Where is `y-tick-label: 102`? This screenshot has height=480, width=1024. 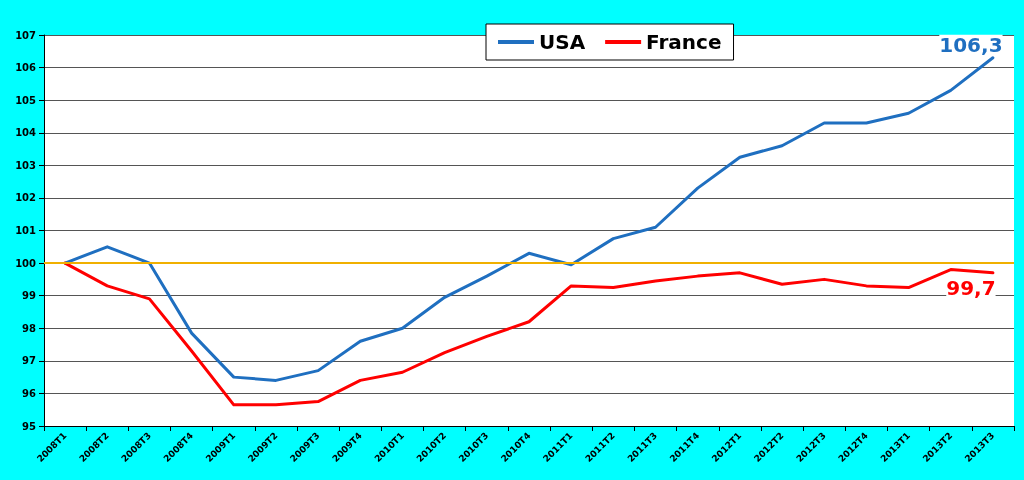
y-tick-label: 102 is located at coordinates (26, 198).